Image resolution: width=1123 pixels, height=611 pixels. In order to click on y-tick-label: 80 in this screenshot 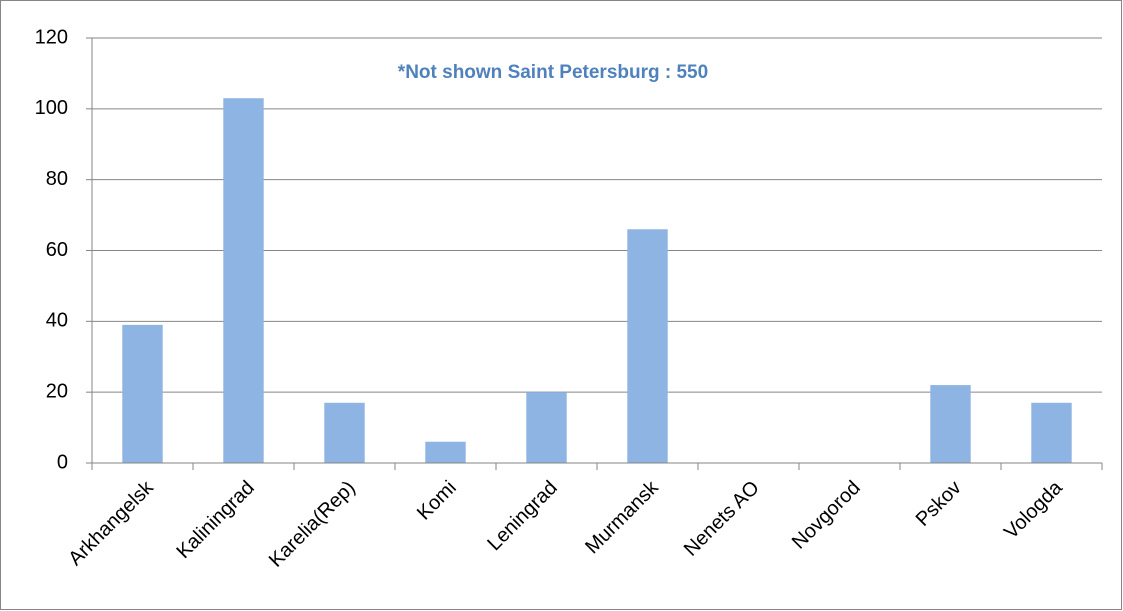, I will do `click(57, 179)`.